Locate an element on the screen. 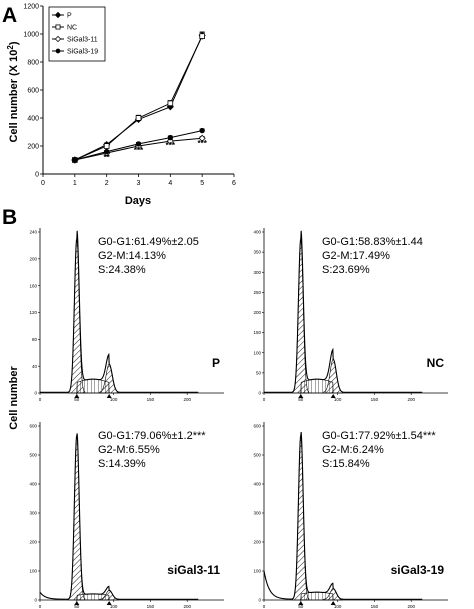  histogram-y-tick-label: 160 is located at coordinates (33, 285).